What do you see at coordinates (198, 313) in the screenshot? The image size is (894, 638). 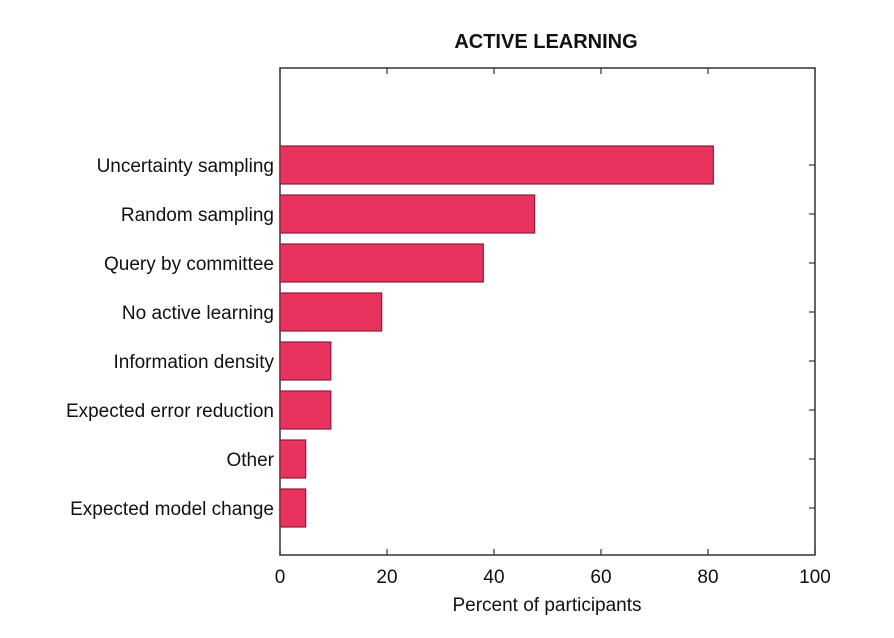 I see `category-label: No active learning` at bounding box center [198, 313].